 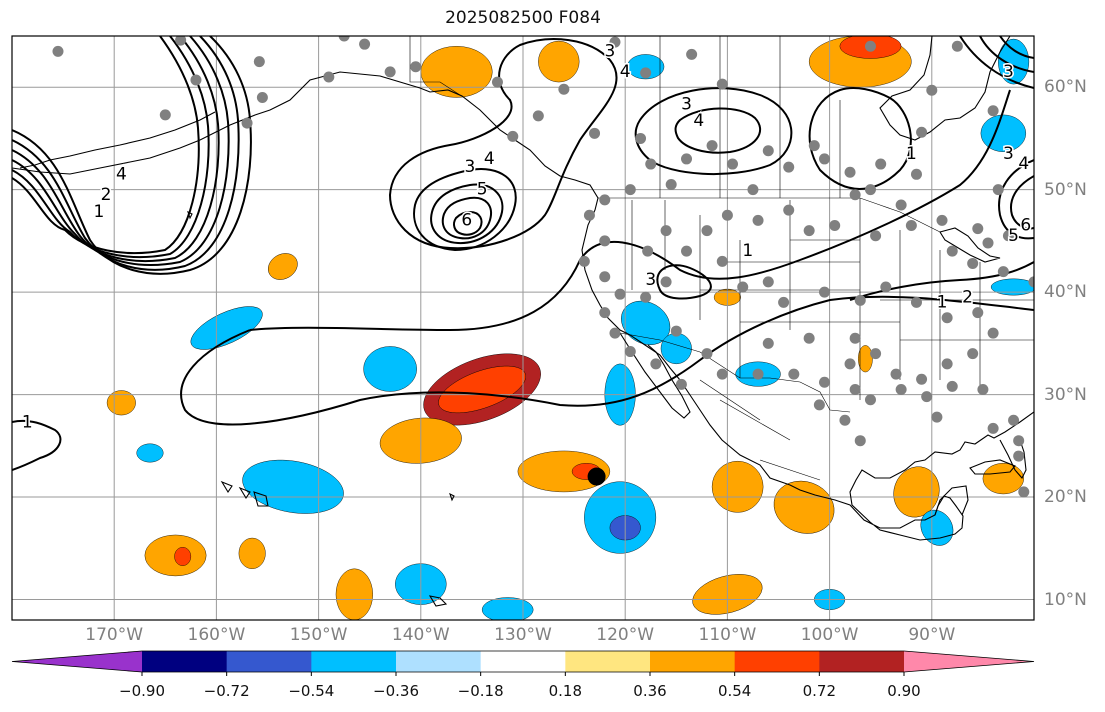 What do you see at coordinates (932, 635) in the screenshot?
I see `lon-label: 90°W` at bounding box center [932, 635].